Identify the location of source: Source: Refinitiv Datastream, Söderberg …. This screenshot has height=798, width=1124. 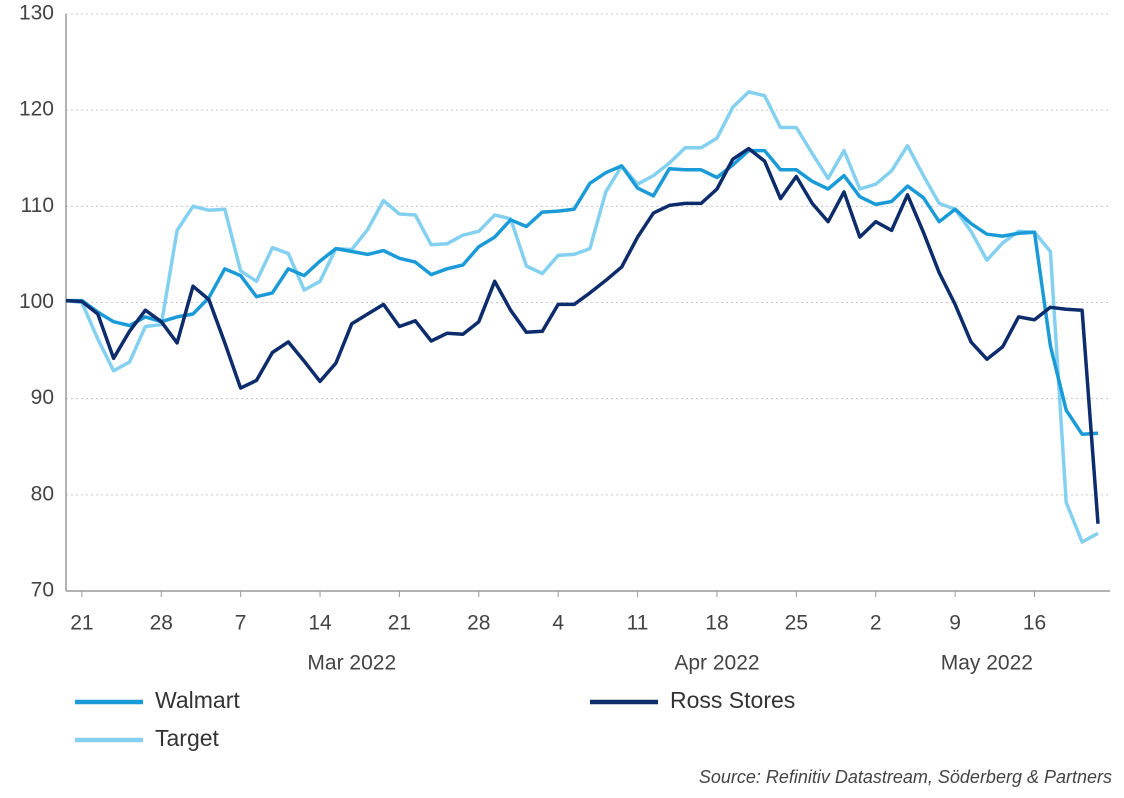
(905, 777).